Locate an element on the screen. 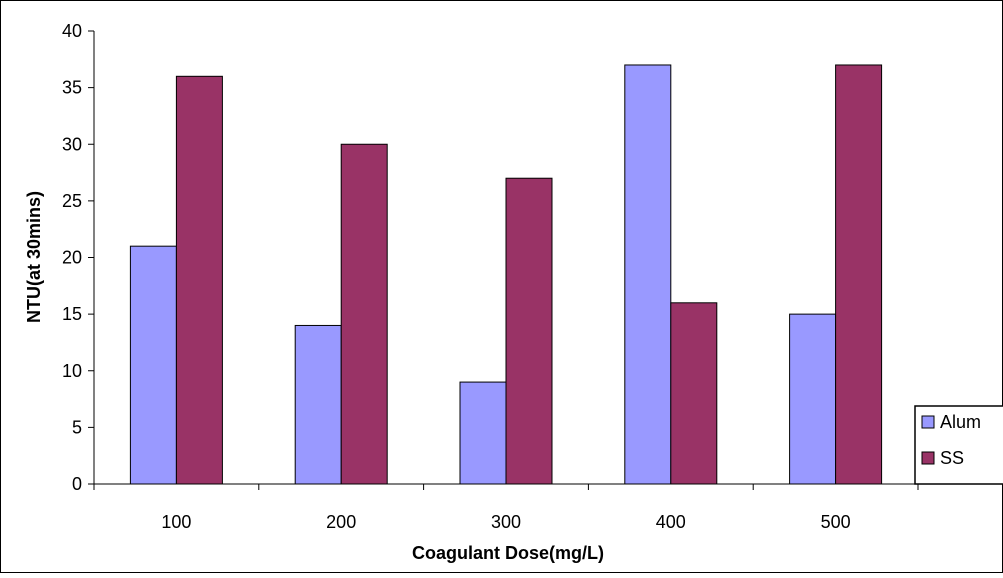 The width and height of the screenshot is (1003, 578). x-tick-label: 500 is located at coordinates (836, 522).